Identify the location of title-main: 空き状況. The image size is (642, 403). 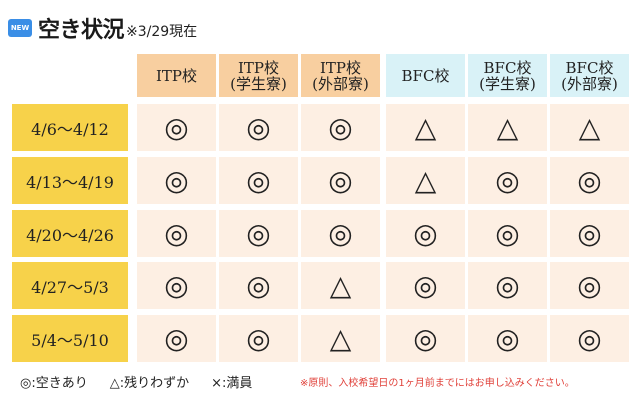
(81, 30).